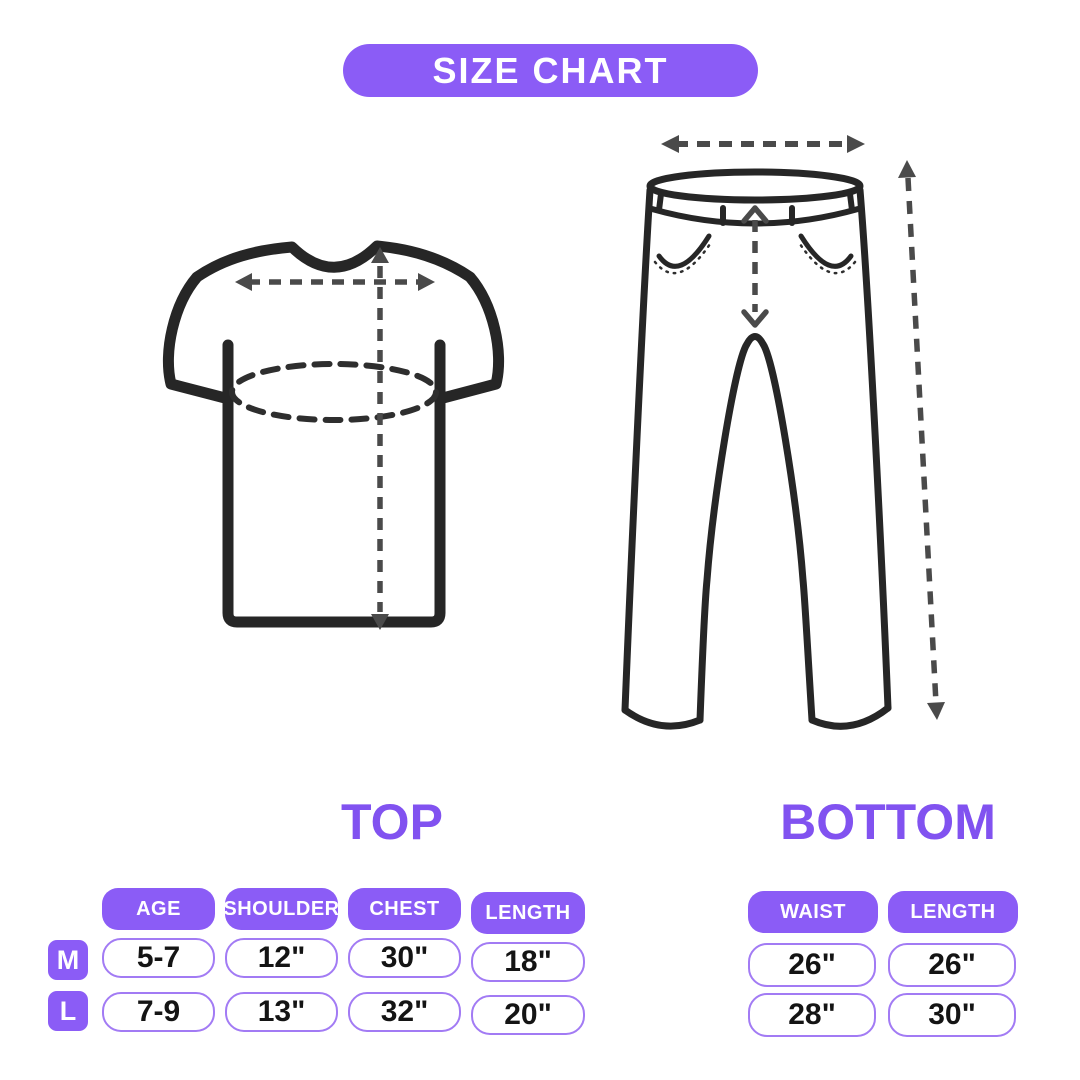 The height and width of the screenshot is (1080, 1080). I want to click on title-banner: SIZE CHART, so click(550, 70).